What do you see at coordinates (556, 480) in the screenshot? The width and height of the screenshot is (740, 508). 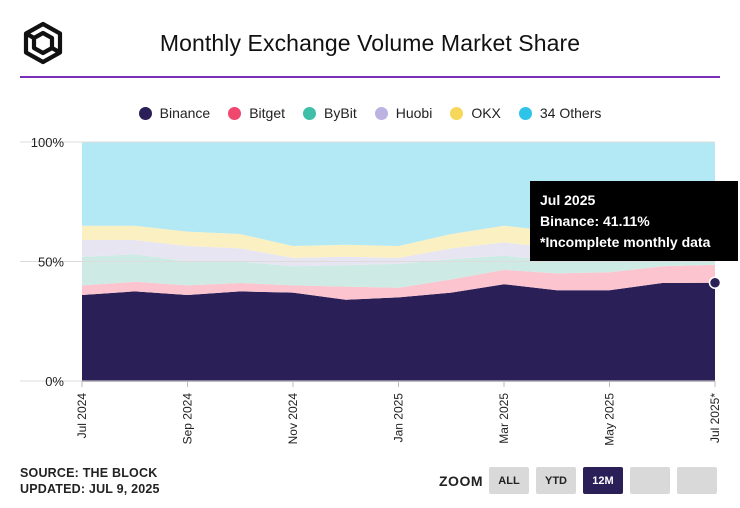 I see `zoom-ytd-button: YTD` at bounding box center [556, 480].